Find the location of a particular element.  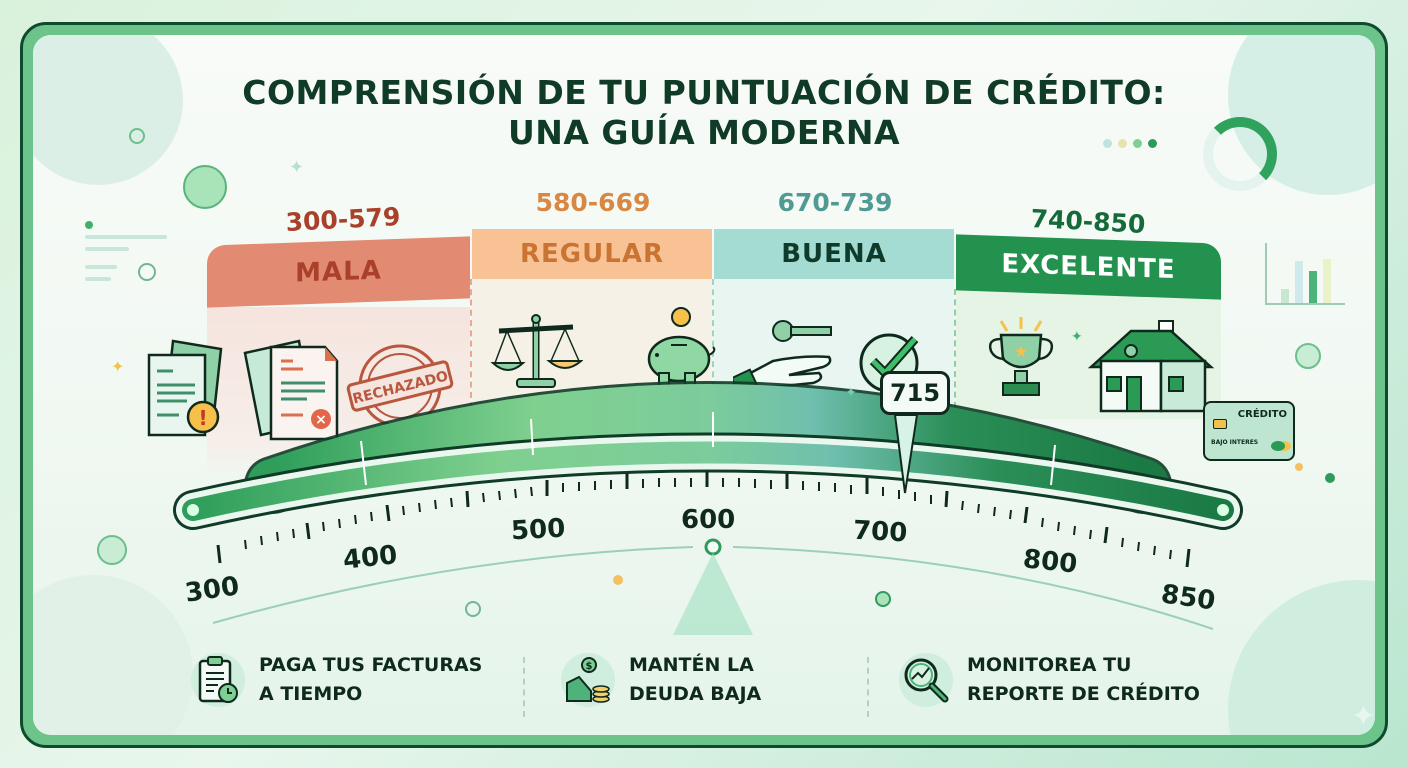

card-subtitle: BAJO INTERES is located at coordinates (1235, 442).